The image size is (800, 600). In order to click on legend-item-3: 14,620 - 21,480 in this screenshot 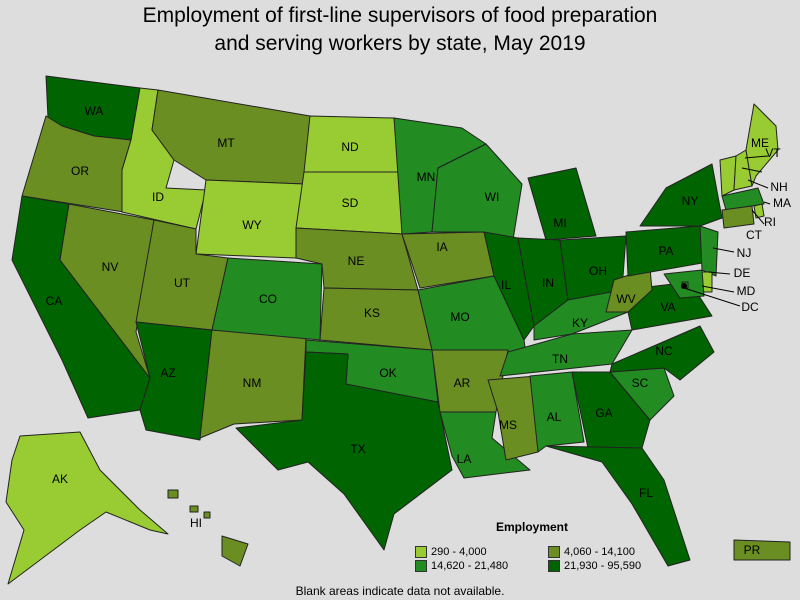, I will do `click(461, 566)`.